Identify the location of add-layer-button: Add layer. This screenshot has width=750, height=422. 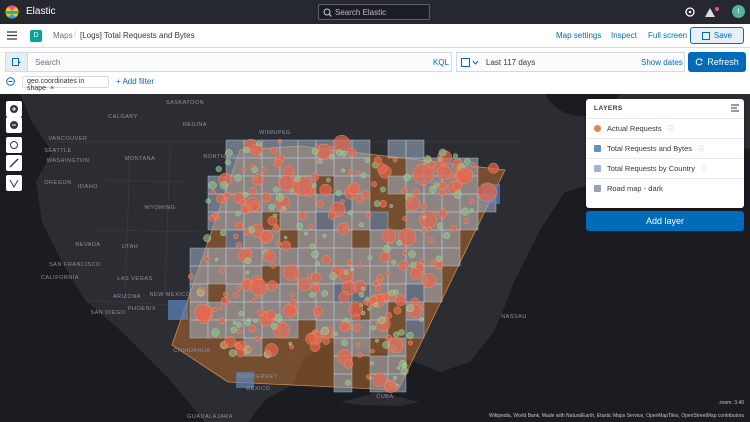
(665, 221).